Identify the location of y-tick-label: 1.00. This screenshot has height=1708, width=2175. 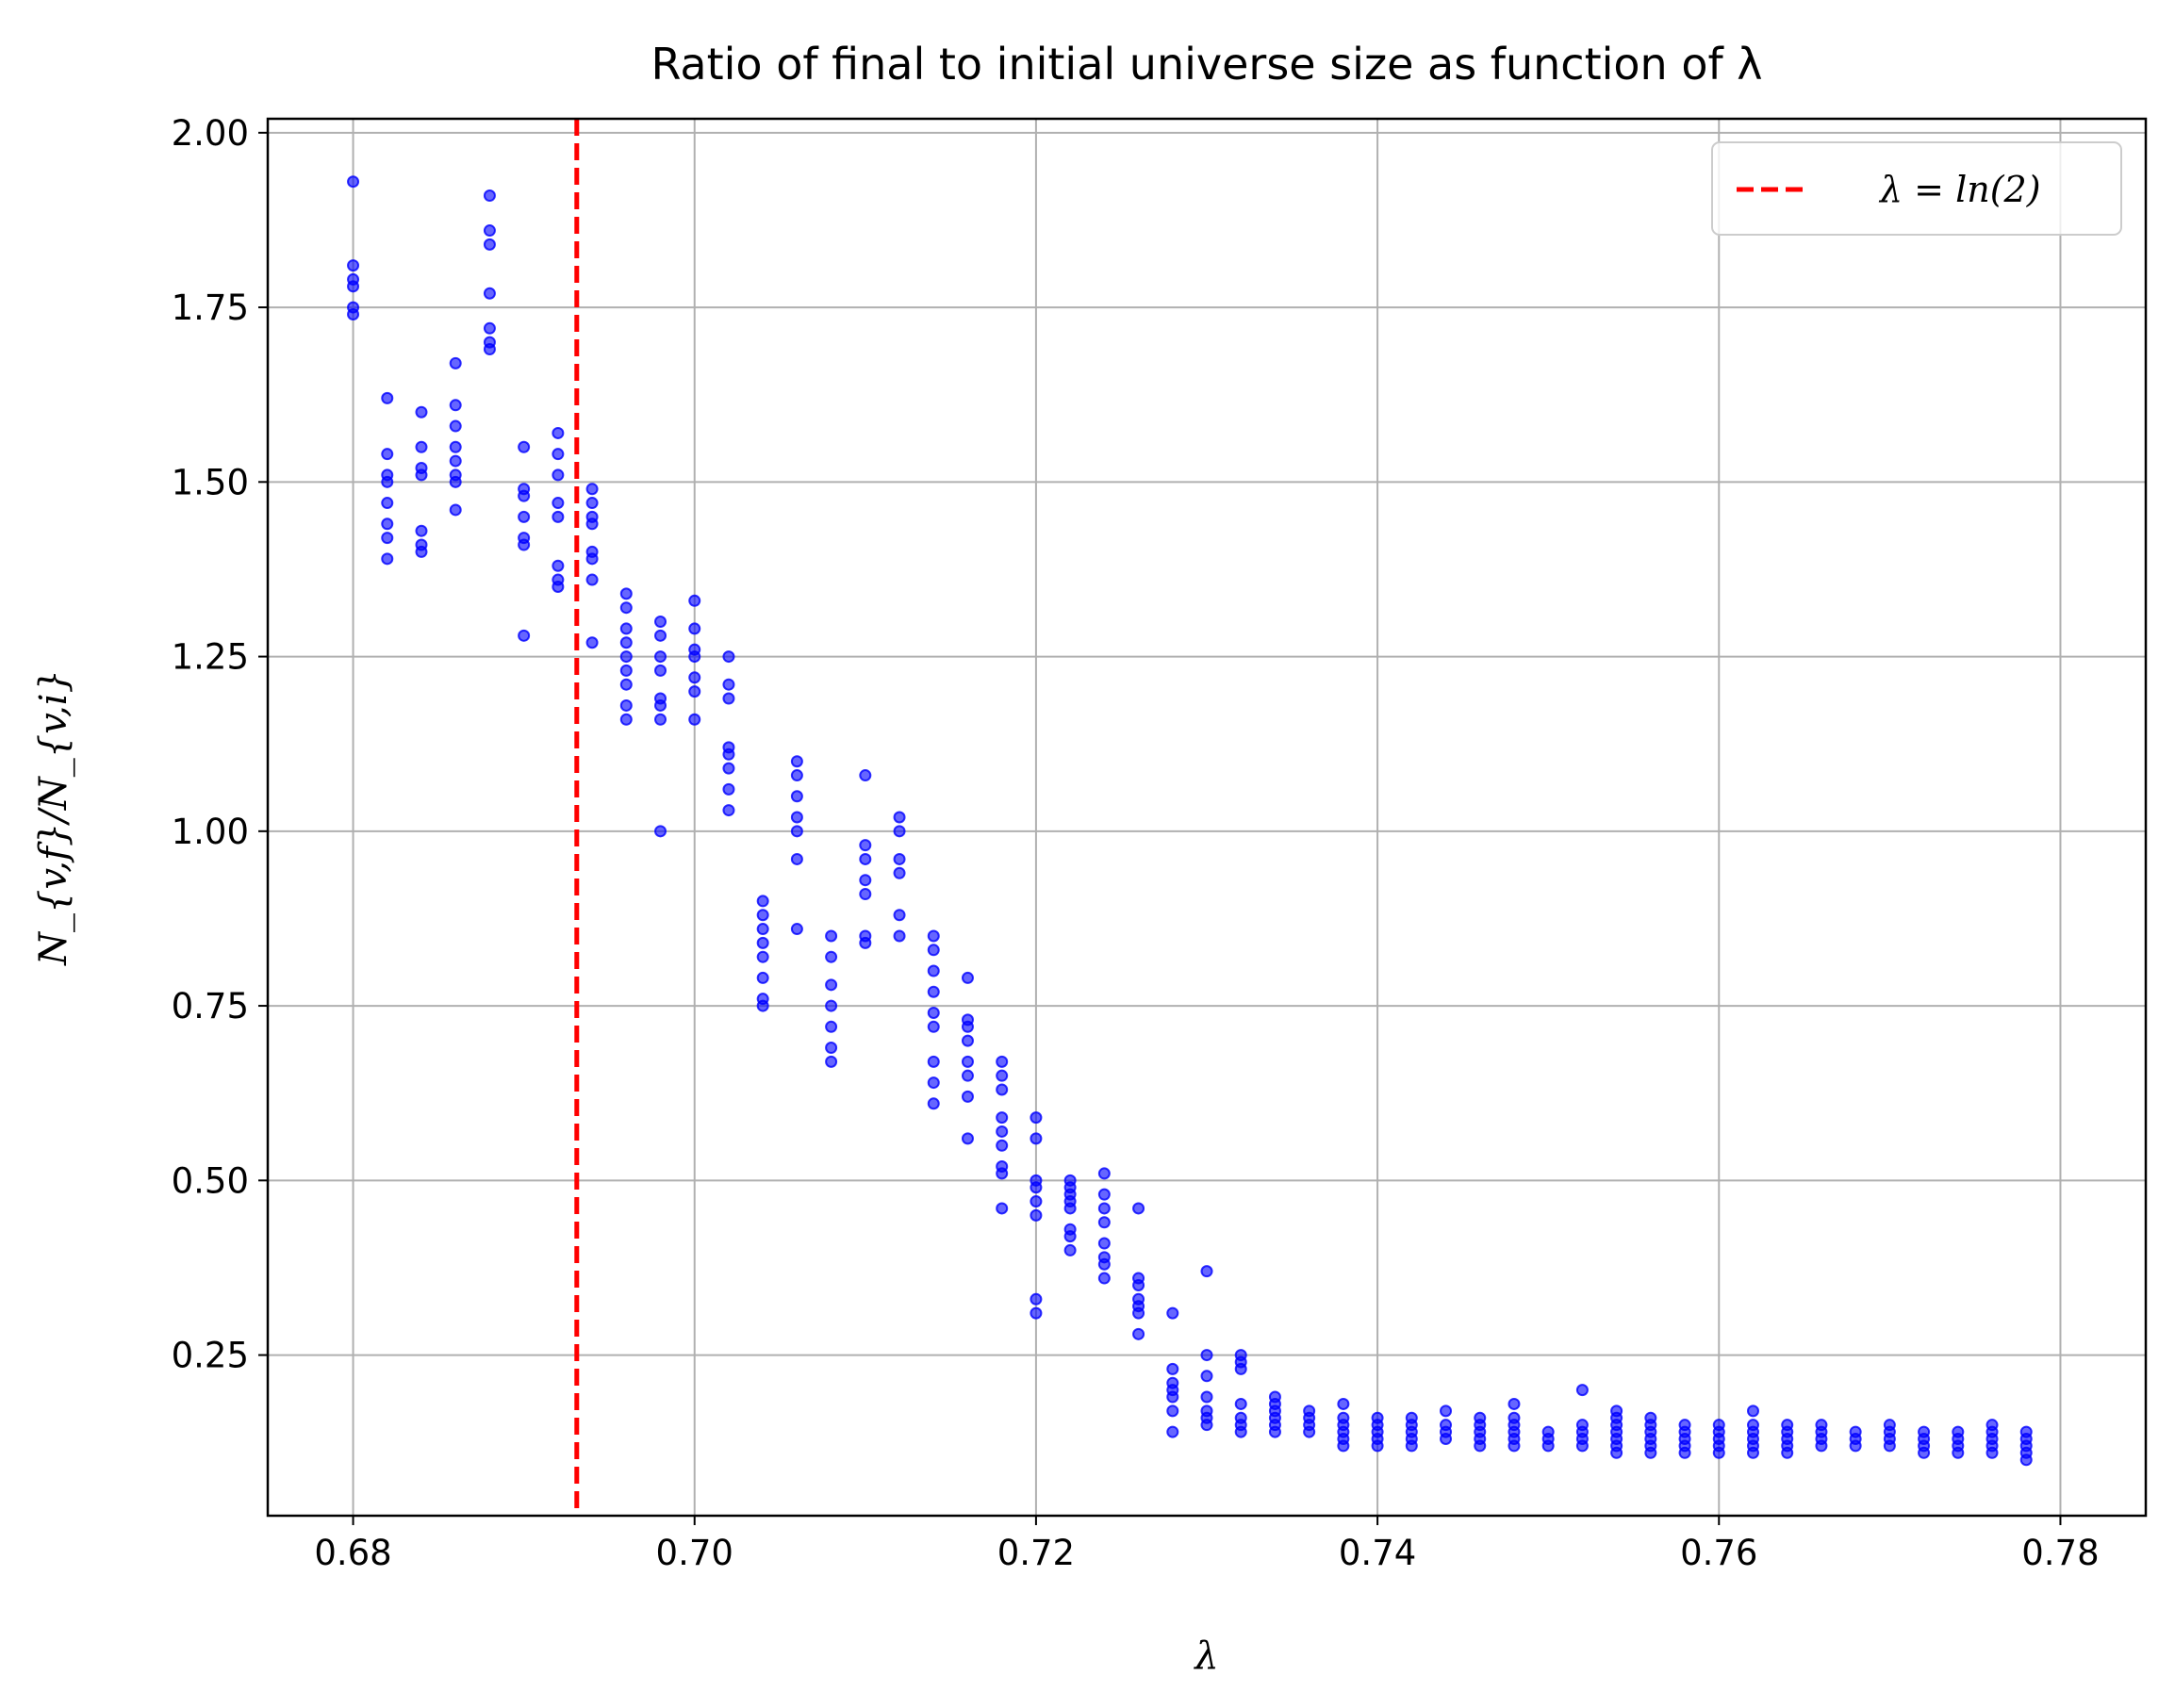
(210, 832).